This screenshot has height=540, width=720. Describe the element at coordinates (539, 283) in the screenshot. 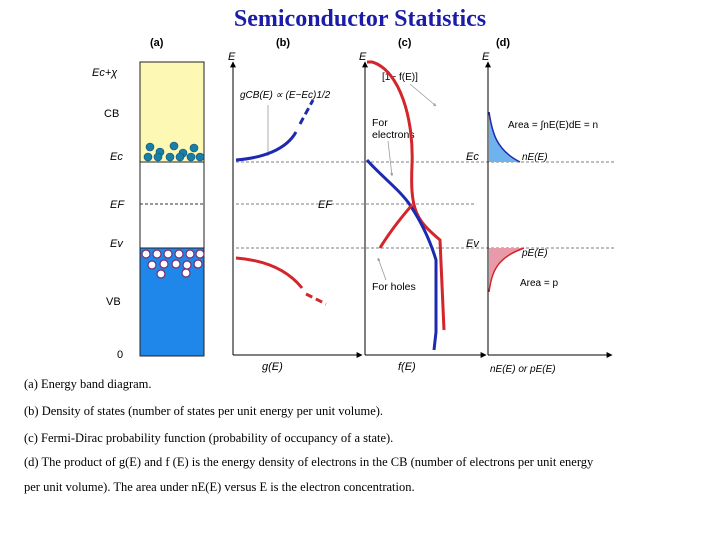

I see `area-p-label: Area = p` at that location.